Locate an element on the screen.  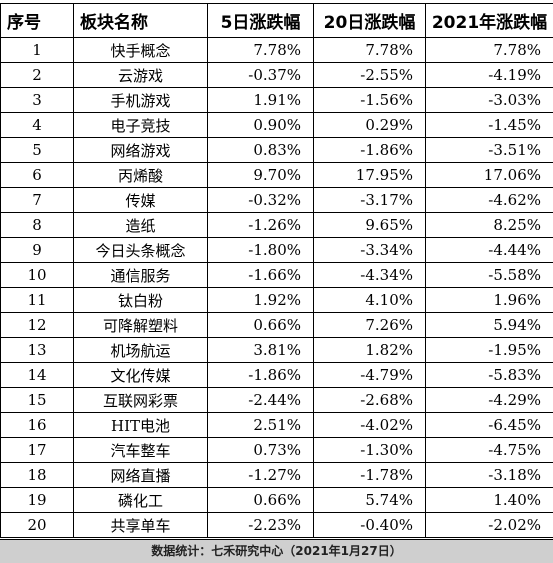
cell-sector-name: 网络游戏 is located at coordinates (140, 150).